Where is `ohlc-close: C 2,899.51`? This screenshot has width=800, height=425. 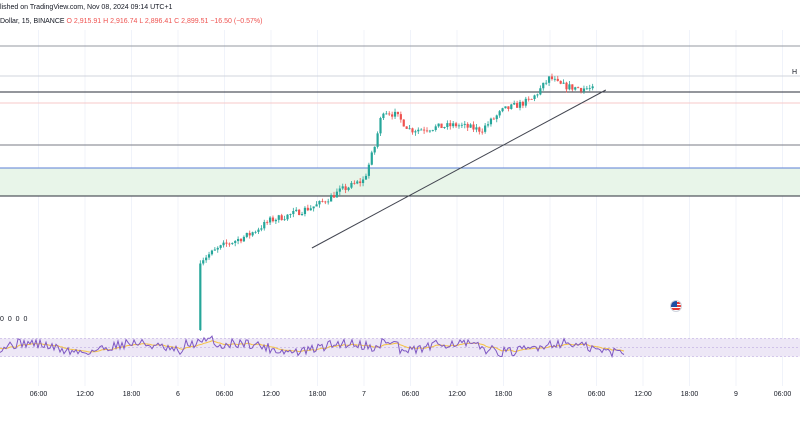 ohlc-close: C 2,899.51 is located at coordinates (191, 21).